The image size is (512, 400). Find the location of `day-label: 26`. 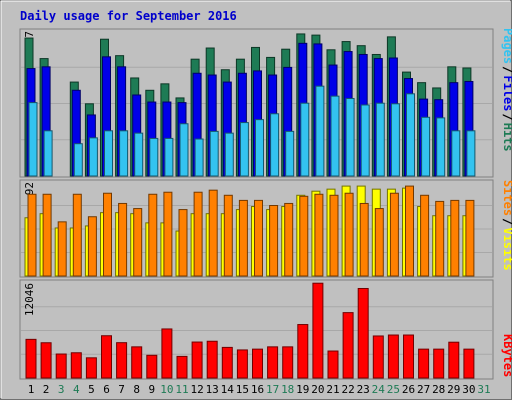

day-label: 26 is located at coordinates (408, 389).